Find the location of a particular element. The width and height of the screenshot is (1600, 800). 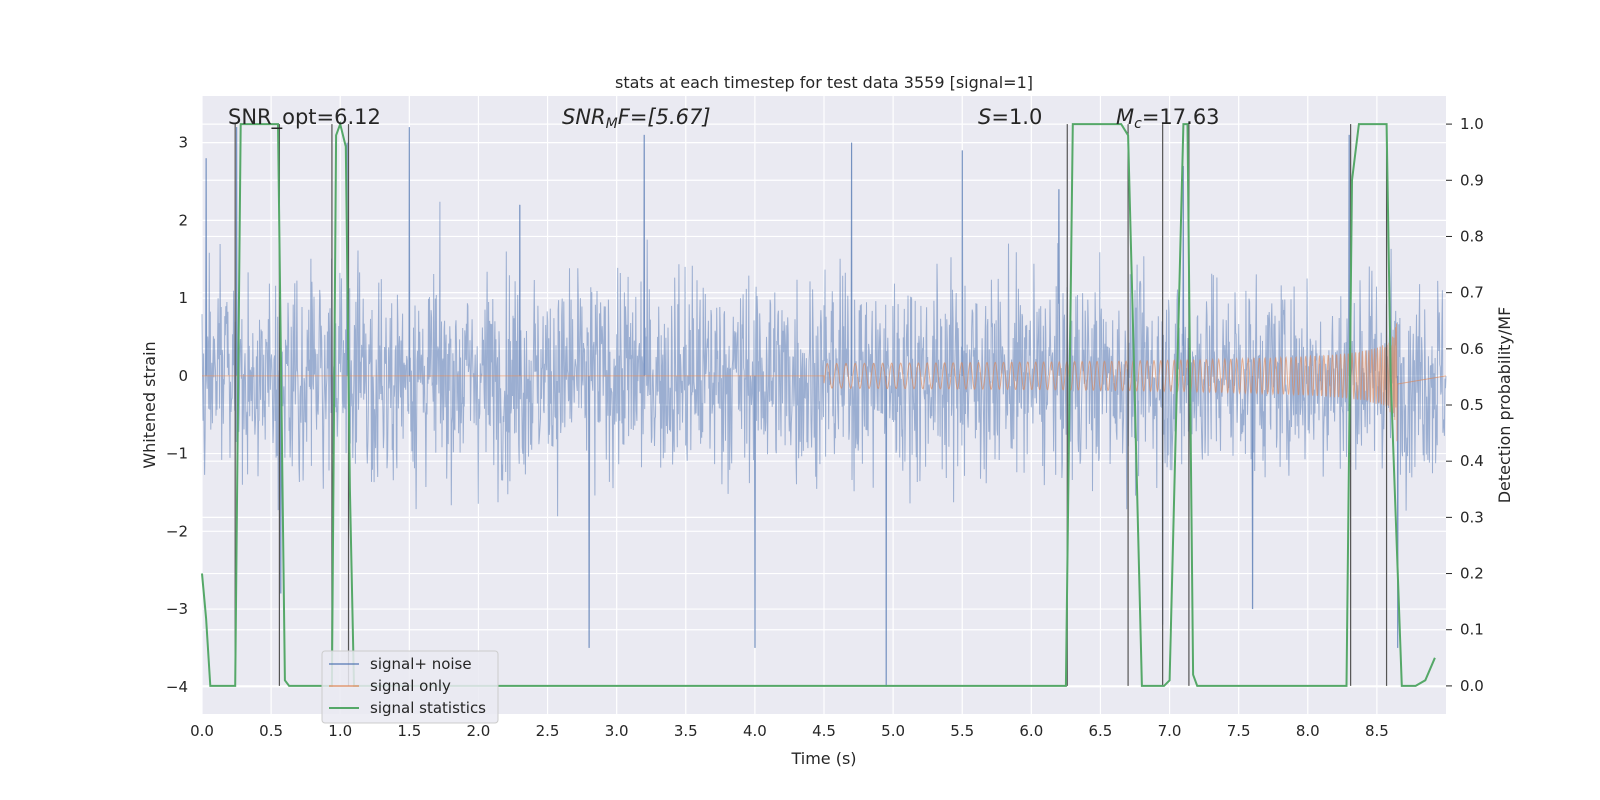

y2-tick-label: 0.9 is located at coordinates (1472, 180).